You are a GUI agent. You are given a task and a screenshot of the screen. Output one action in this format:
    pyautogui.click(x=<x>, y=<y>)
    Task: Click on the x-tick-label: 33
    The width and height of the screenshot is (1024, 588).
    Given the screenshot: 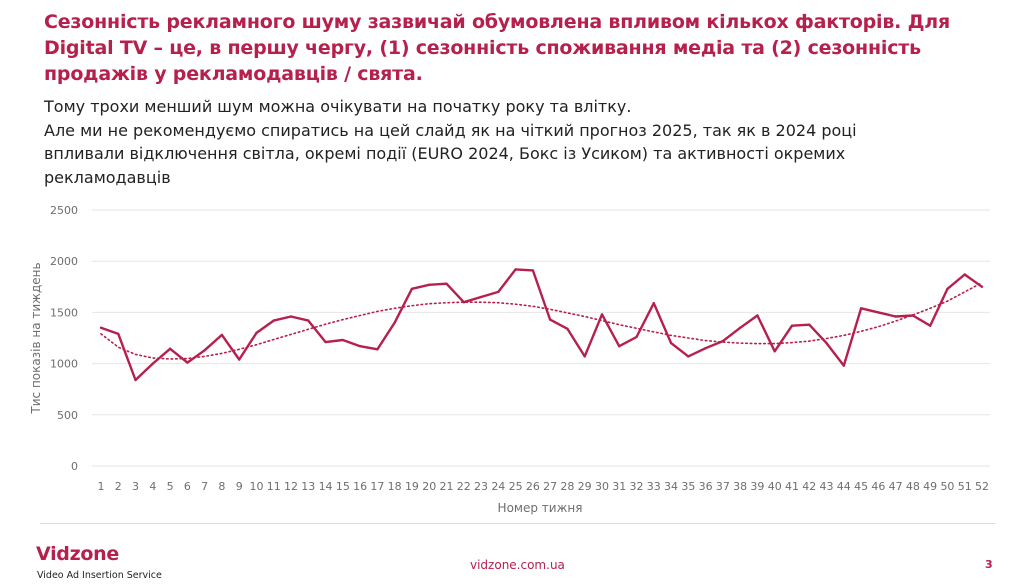 What is the action you would take?
    pyautogui.click(x=654, y=486)
    